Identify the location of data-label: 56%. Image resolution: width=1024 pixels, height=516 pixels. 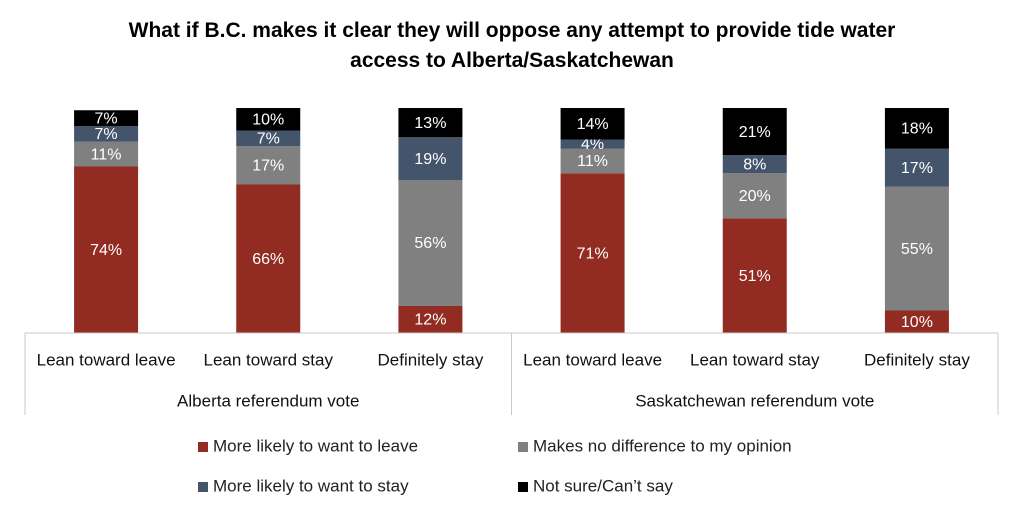
(430, 243).